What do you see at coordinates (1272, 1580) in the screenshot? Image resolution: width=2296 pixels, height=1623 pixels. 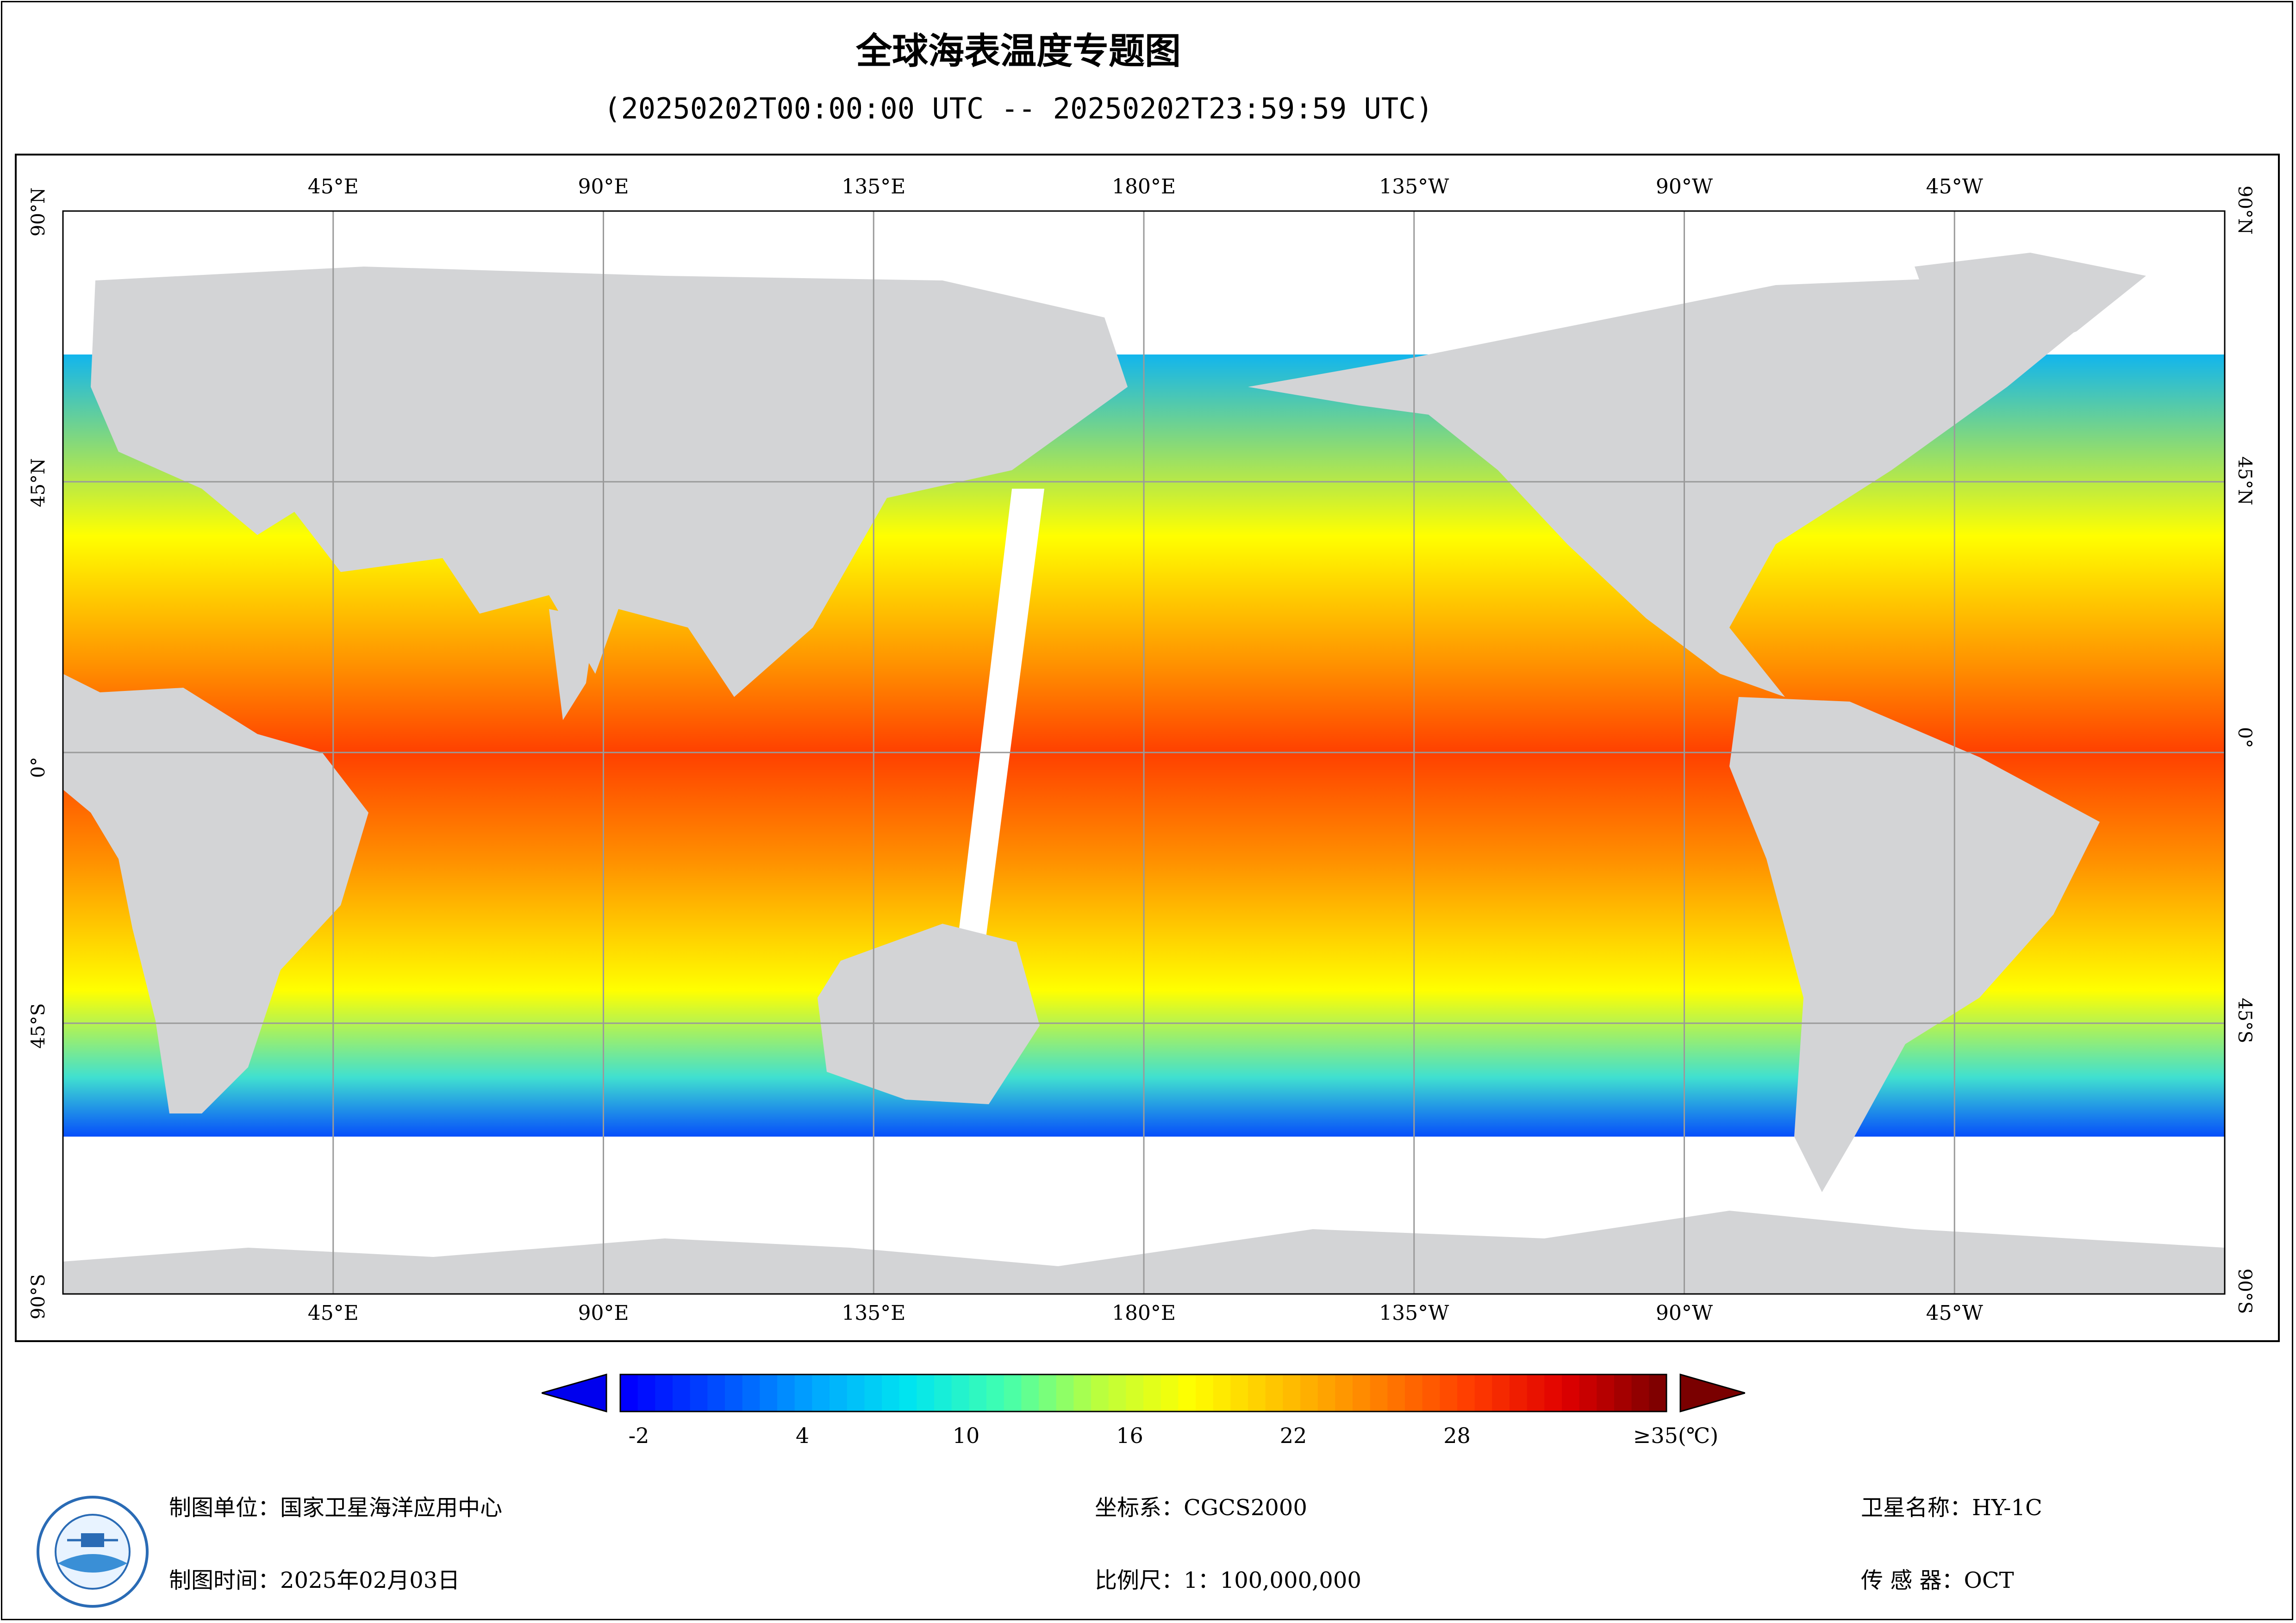 I see `scale-value: 1：100,000,000` at bounding box center [1272, 1580].